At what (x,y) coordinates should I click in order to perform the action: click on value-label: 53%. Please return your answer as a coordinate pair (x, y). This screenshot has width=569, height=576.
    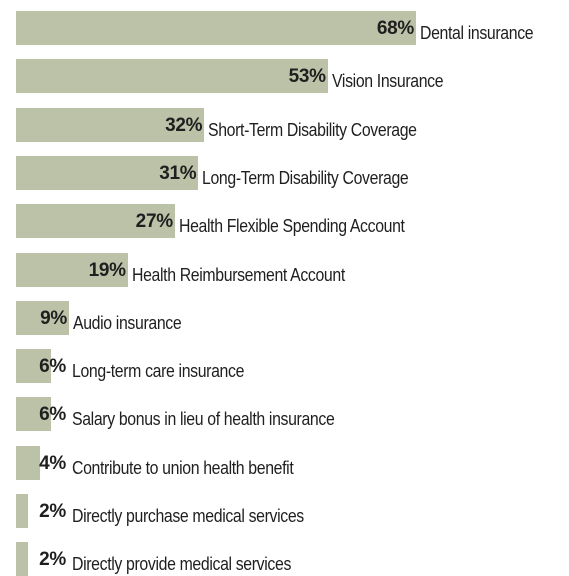
    Looking at the image, I should click on (307, 77).